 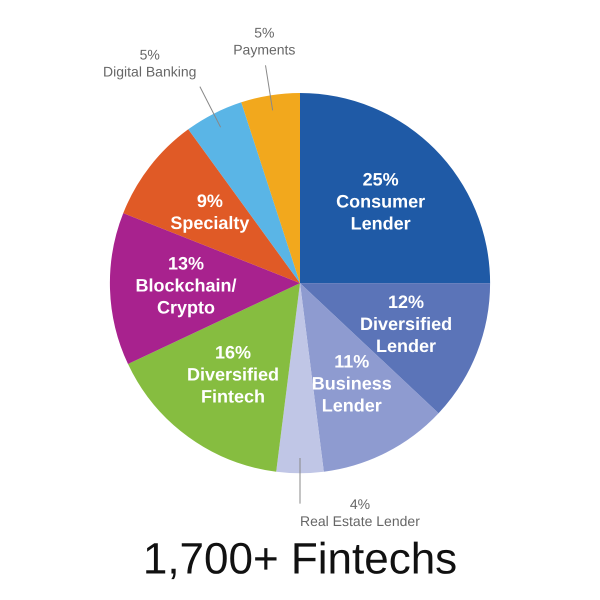 I want to click on slice-label: Payments, so click(x=264, y=50).